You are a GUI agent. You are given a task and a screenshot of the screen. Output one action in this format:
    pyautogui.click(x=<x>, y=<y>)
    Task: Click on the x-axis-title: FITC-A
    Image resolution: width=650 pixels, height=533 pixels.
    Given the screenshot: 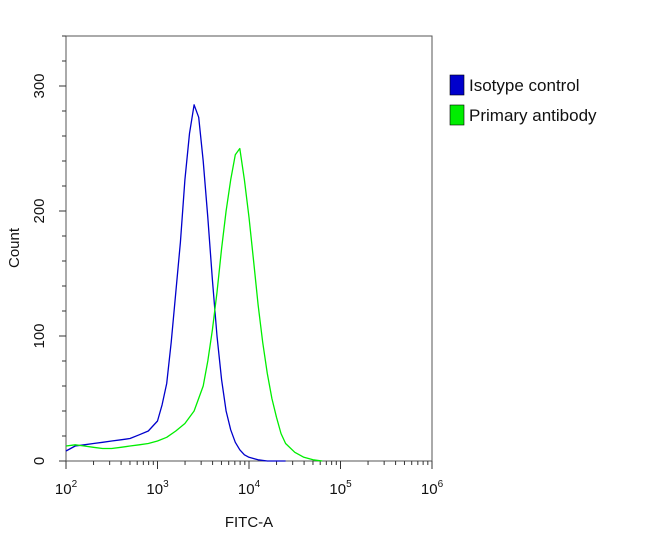 What is the action you would take?
    pyautogui.click(x=249, y=522)
    